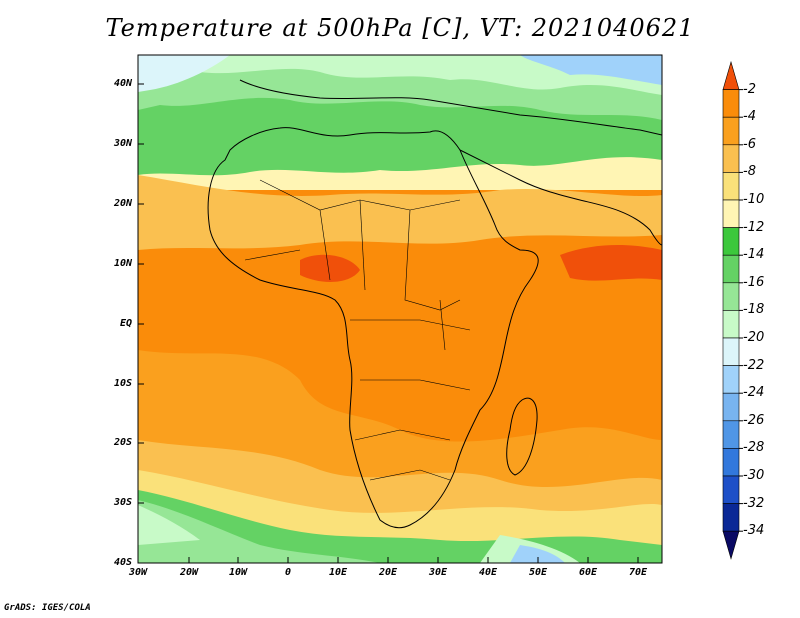 The width and height of the screenshot is (800, 618). Describe the element at coordinates (754, 255) in the screenshot. I see `colorbar-label: -14` at that location.